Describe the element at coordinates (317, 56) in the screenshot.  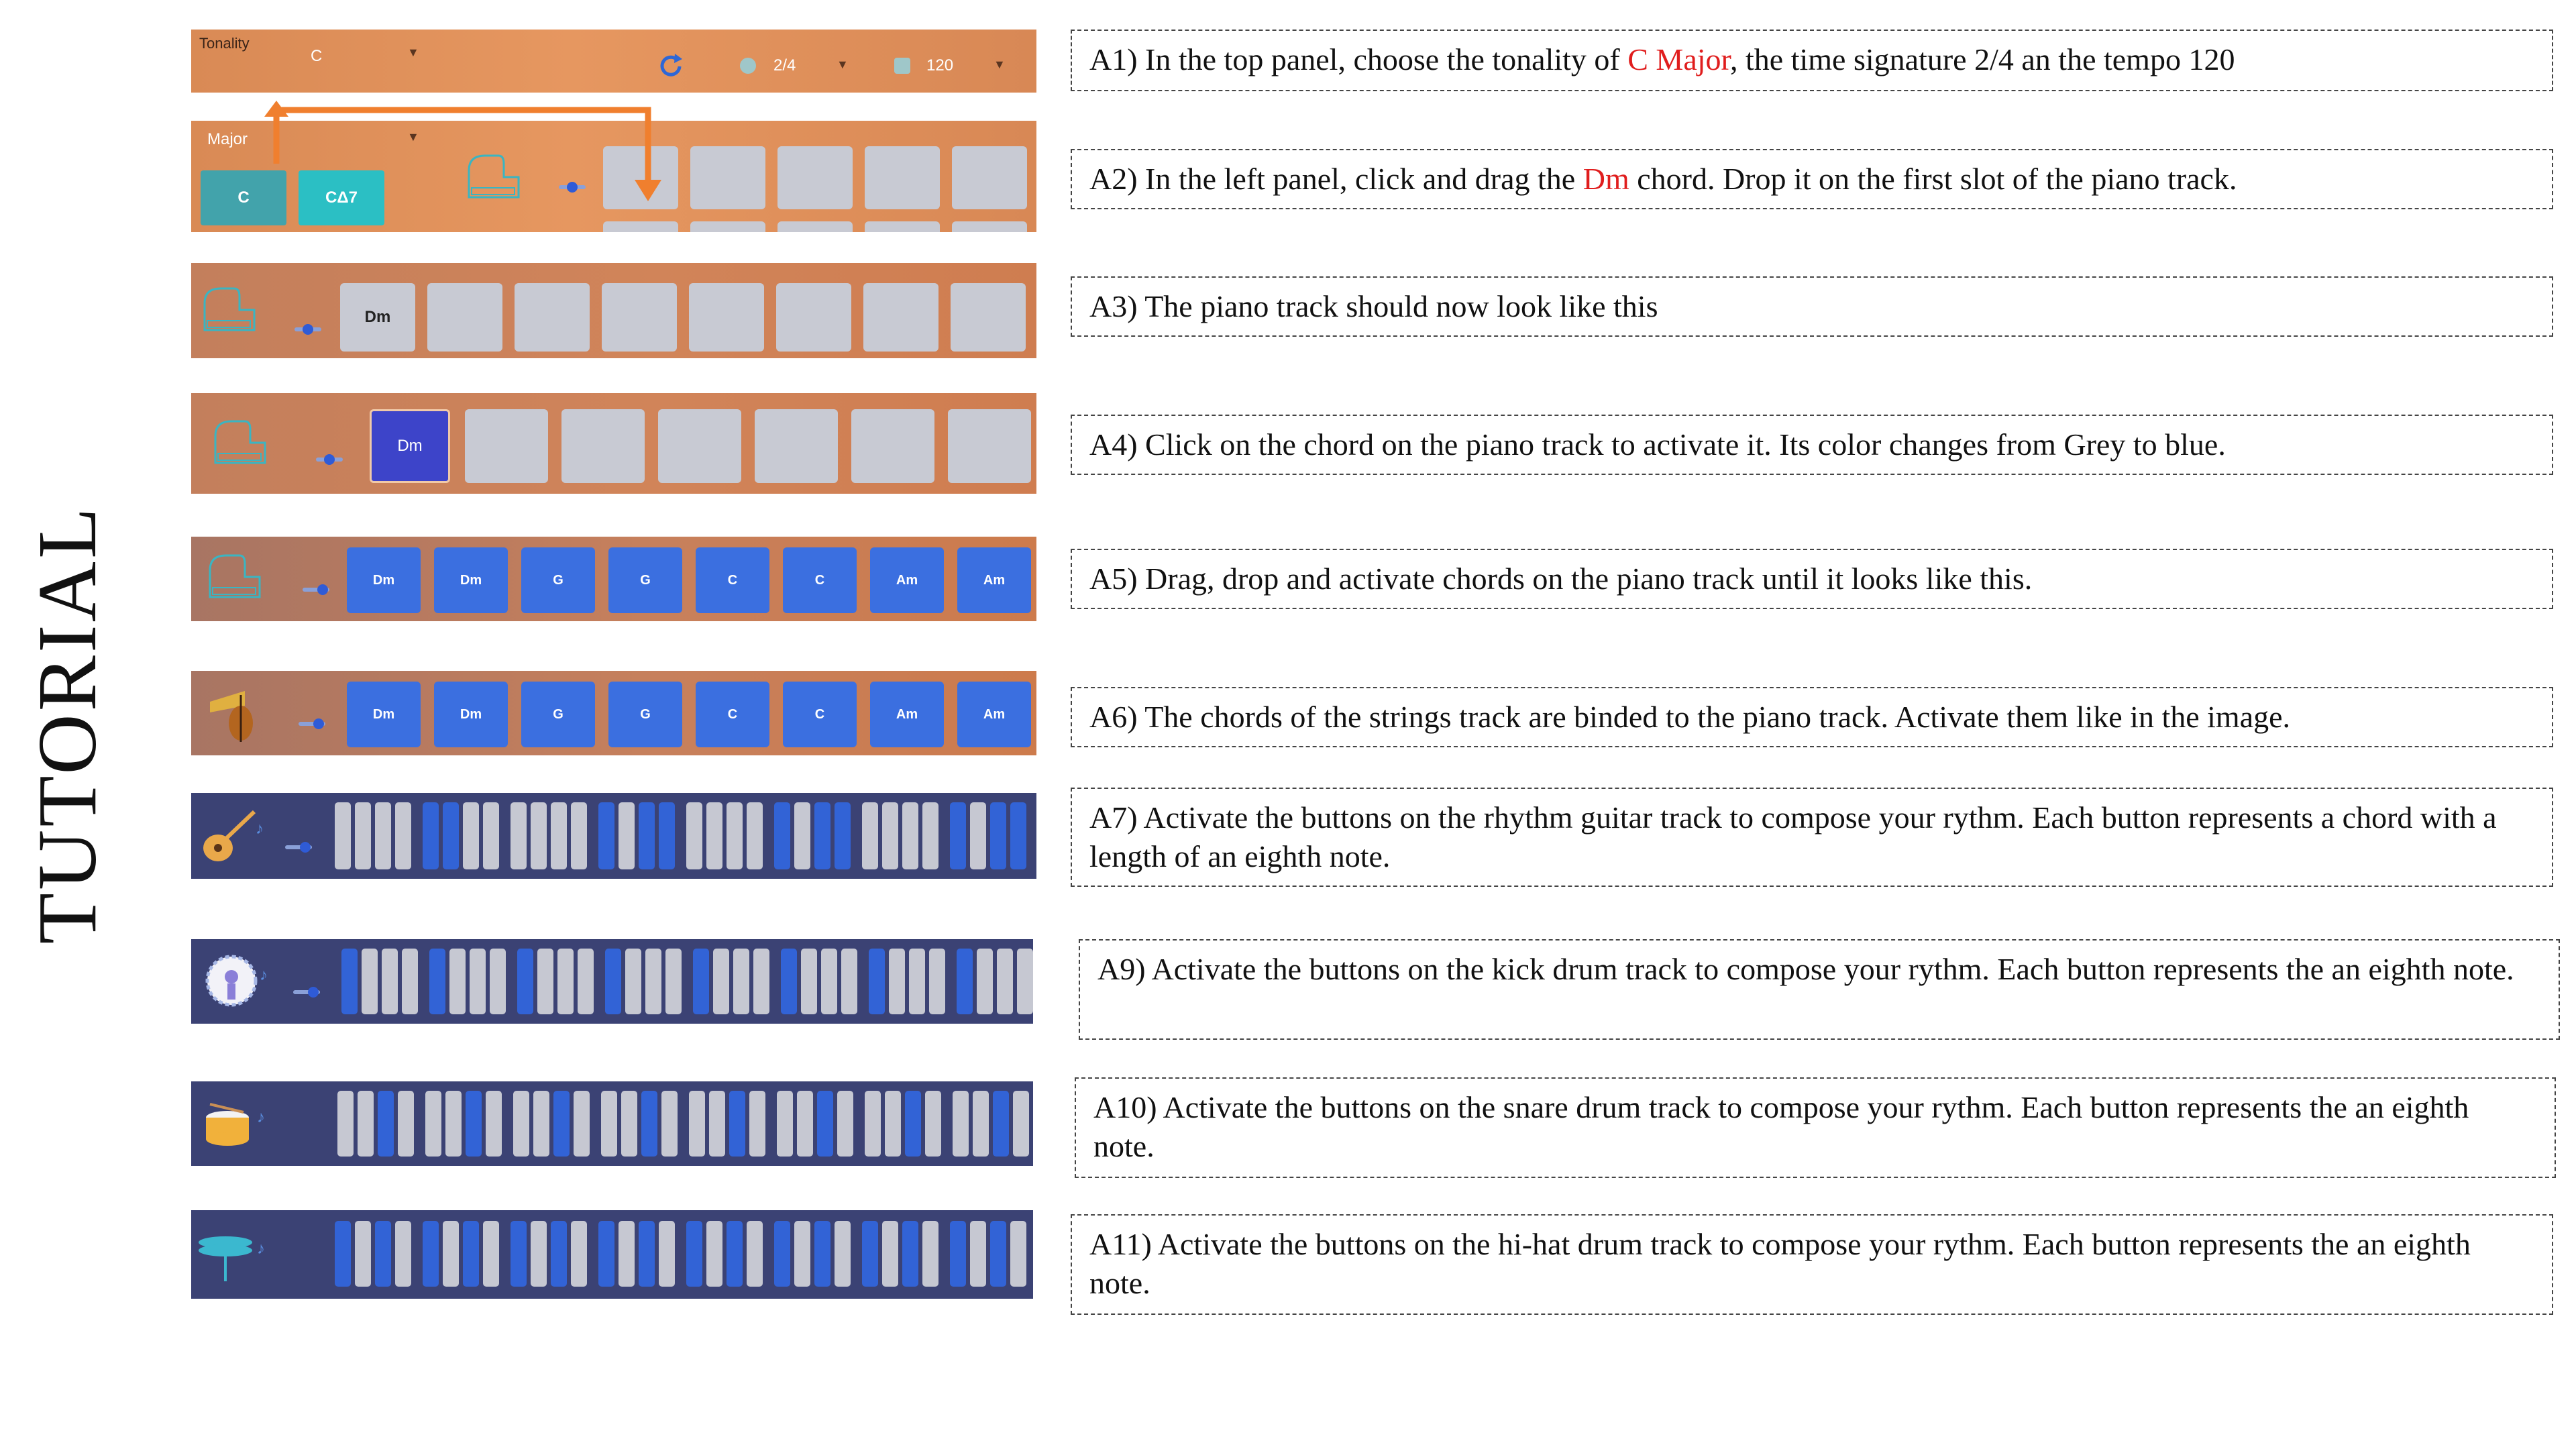
I see `tonality-value: C` at that location.